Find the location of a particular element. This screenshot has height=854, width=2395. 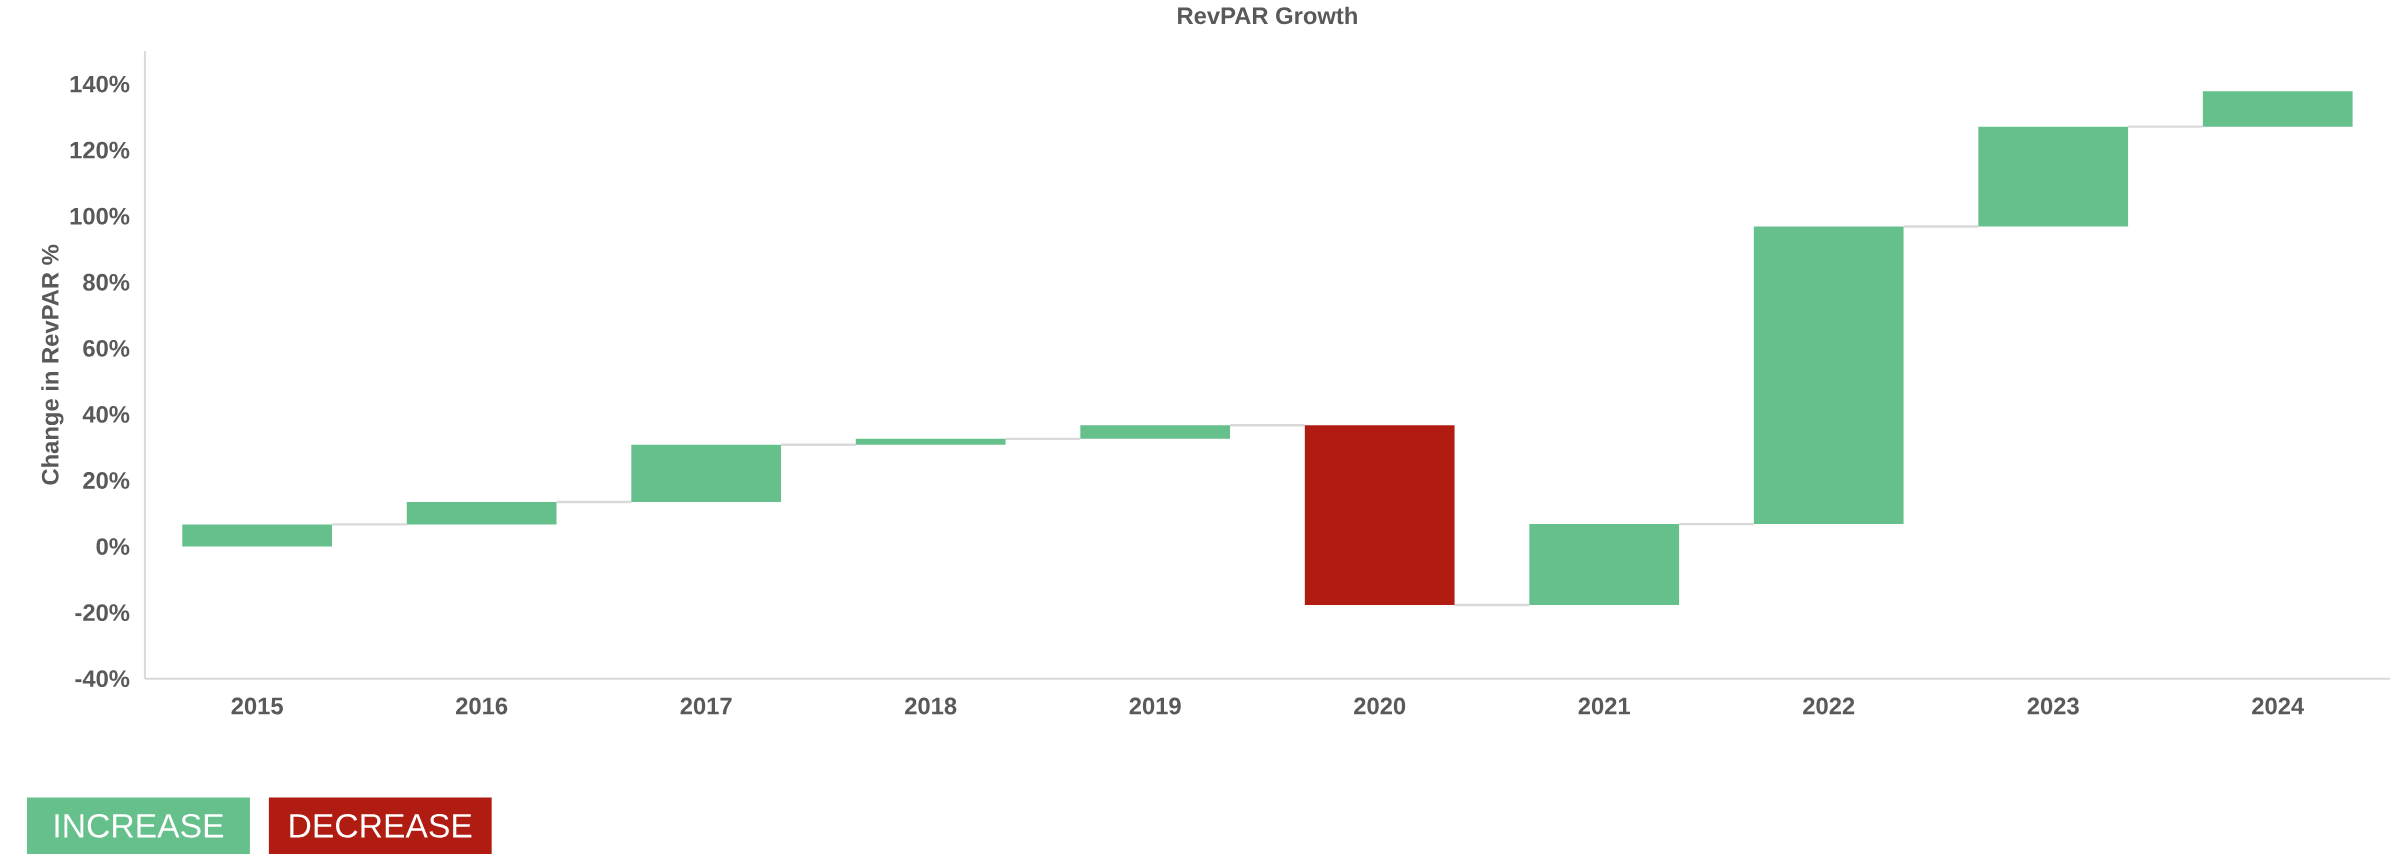

x-tick-label: 2022 is located at coordinates (1829, 706).